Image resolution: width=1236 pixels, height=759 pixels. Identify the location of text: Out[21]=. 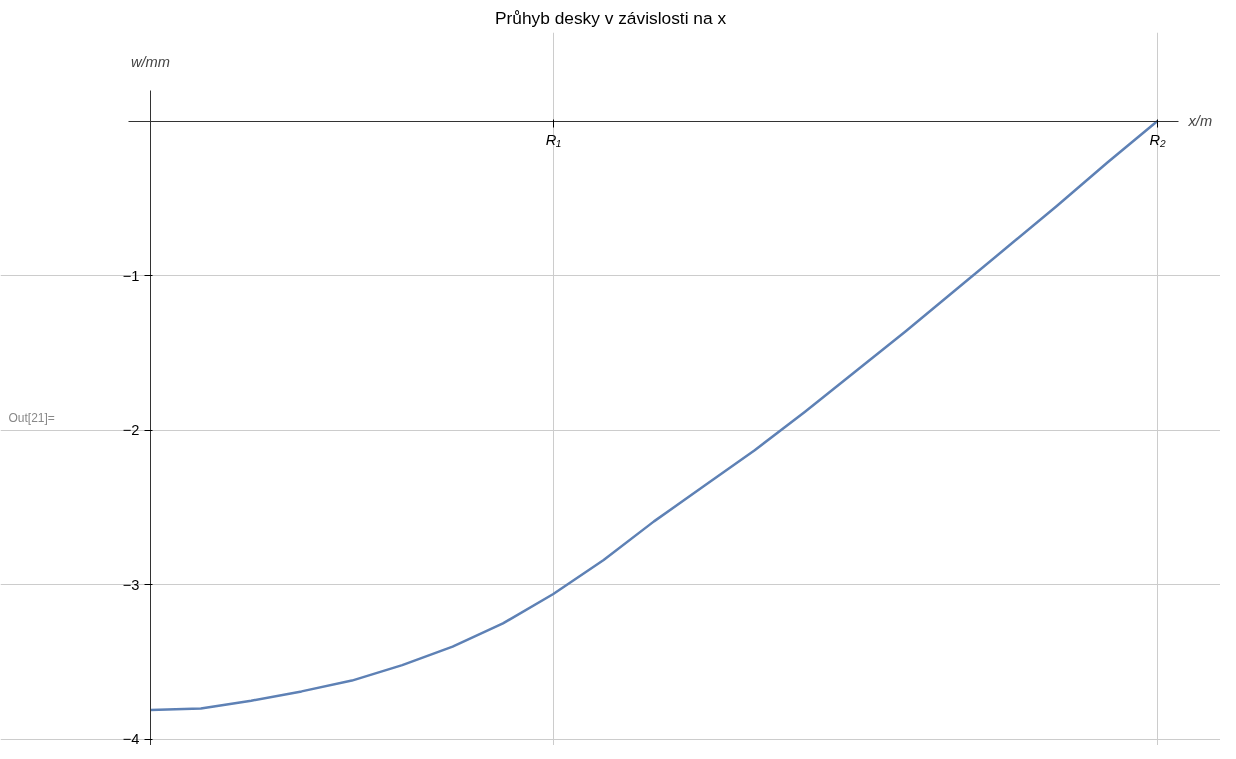
(31, 417).